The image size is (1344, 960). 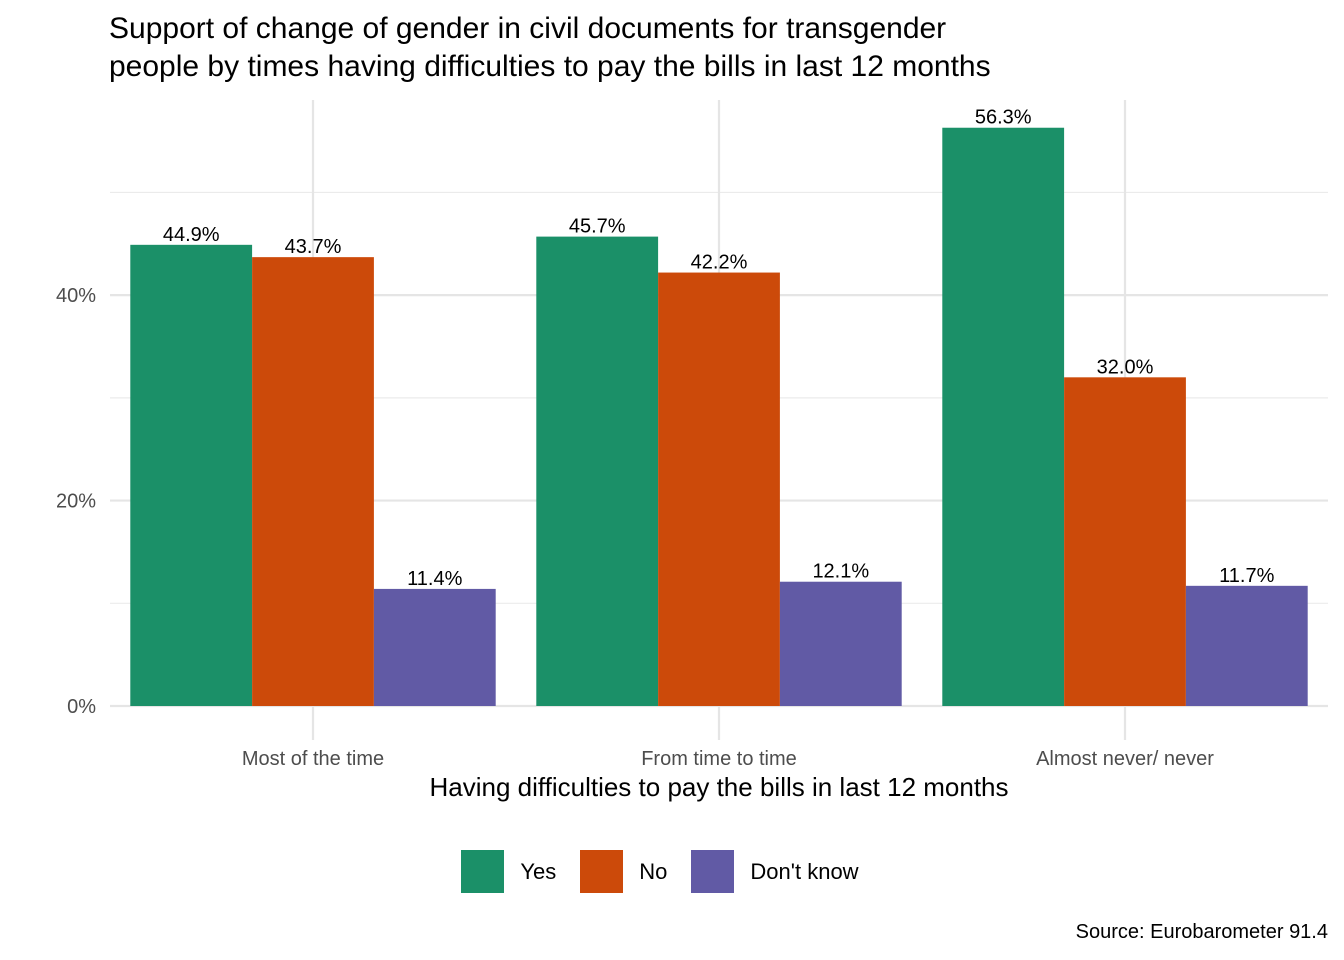 I want to click on y-tick-label: 0%, so click(x=81, y=707).